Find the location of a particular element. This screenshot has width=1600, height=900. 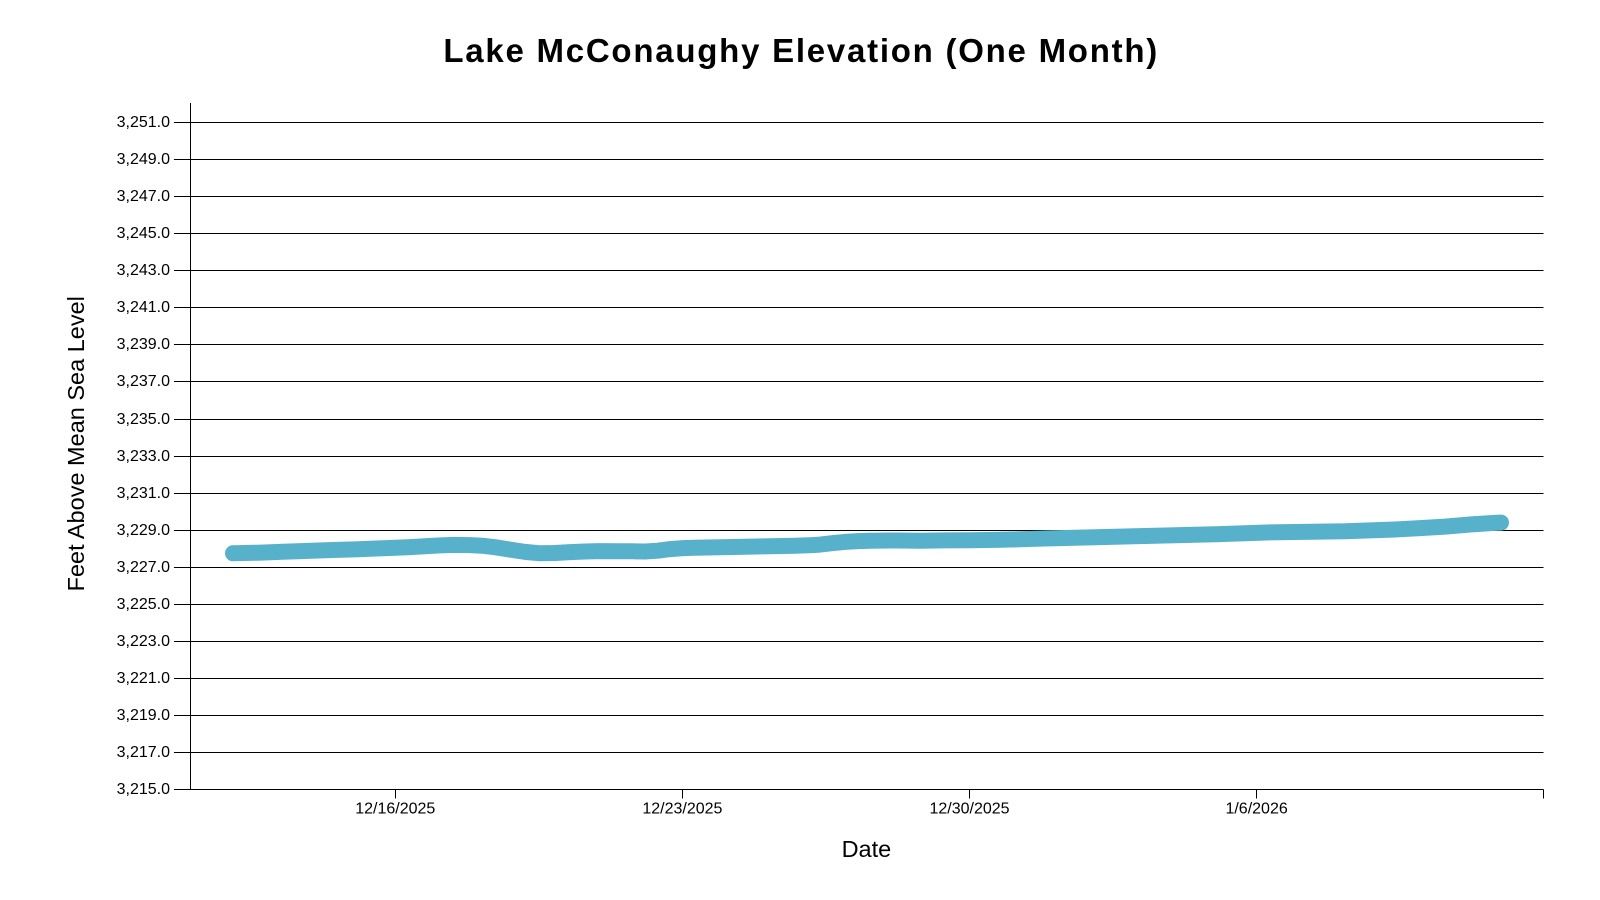

svg-text: 12/16/2025 is located at coordinates (395, 809).